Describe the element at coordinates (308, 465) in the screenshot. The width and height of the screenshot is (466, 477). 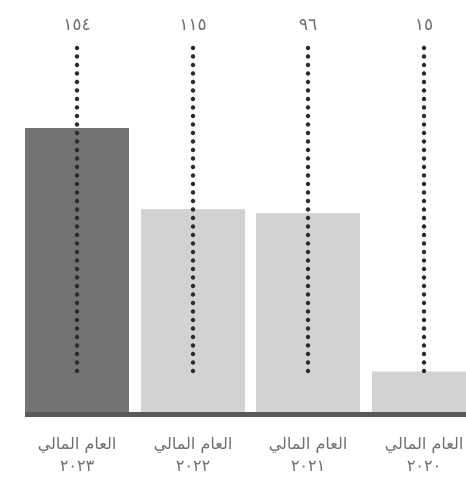
I see `category-label-2-line-1: ٢٠٢١` at that location.